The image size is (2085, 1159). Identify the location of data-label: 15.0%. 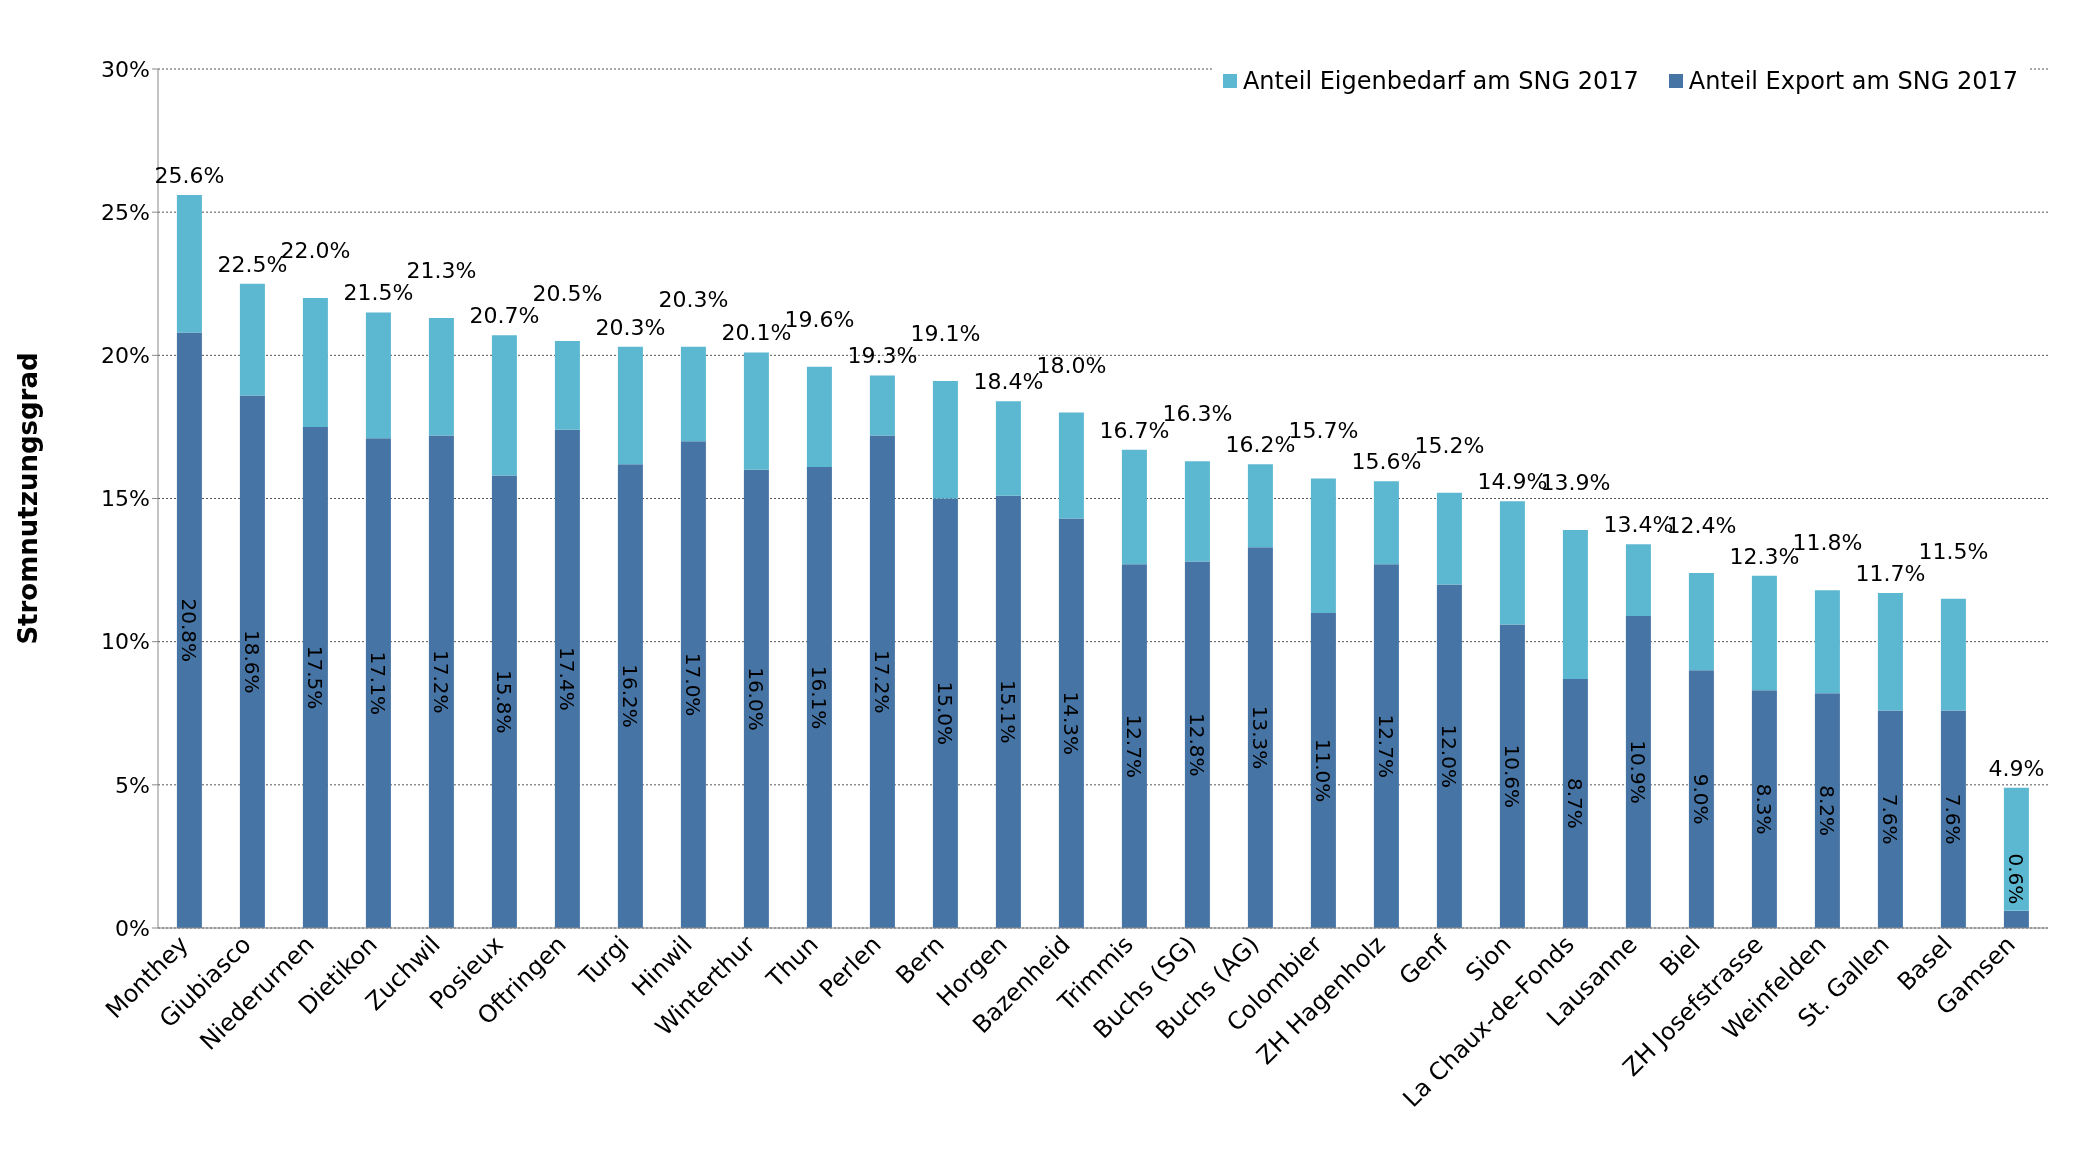
(945, 713).